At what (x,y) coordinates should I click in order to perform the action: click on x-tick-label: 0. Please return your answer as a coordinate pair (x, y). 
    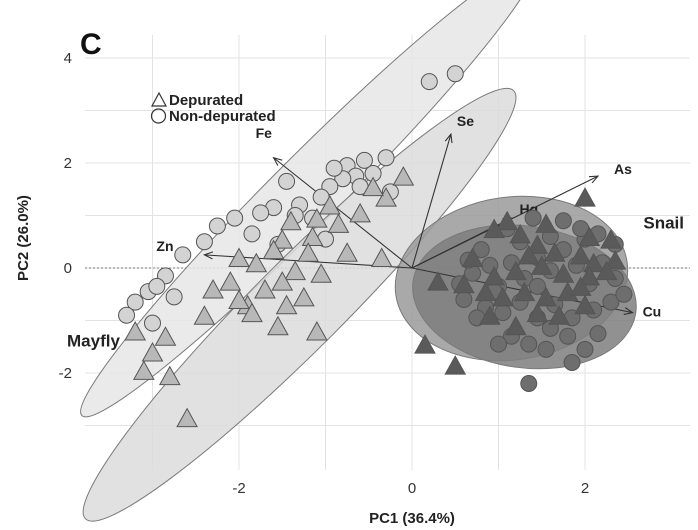
    Looking at the image, I should click on (412, 488).